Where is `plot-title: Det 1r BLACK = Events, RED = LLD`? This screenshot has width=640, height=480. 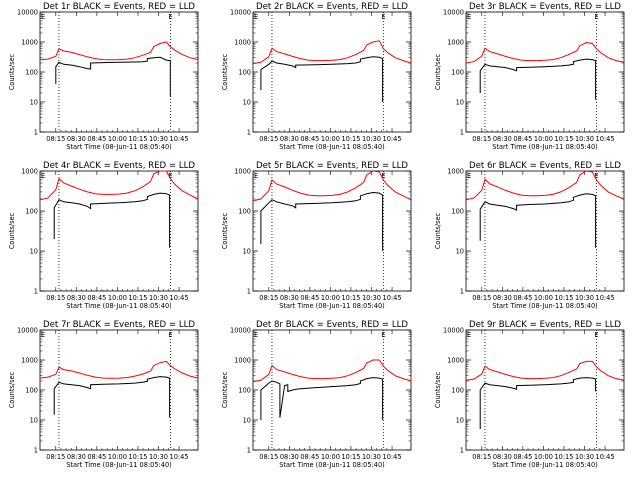
plot-title: Det 1r BLACK = Events, RED = LLD is located at coordinates (119, 7).